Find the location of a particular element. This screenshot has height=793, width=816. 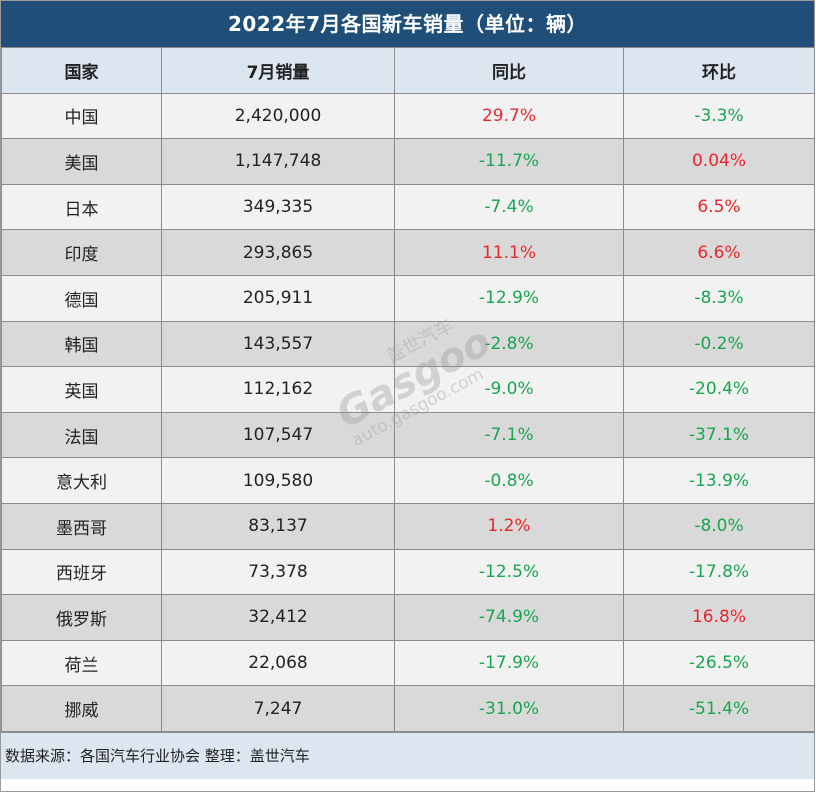

table-row: 法国 107,547 -7.1% -37.1% is located at coordinates (408, 435).